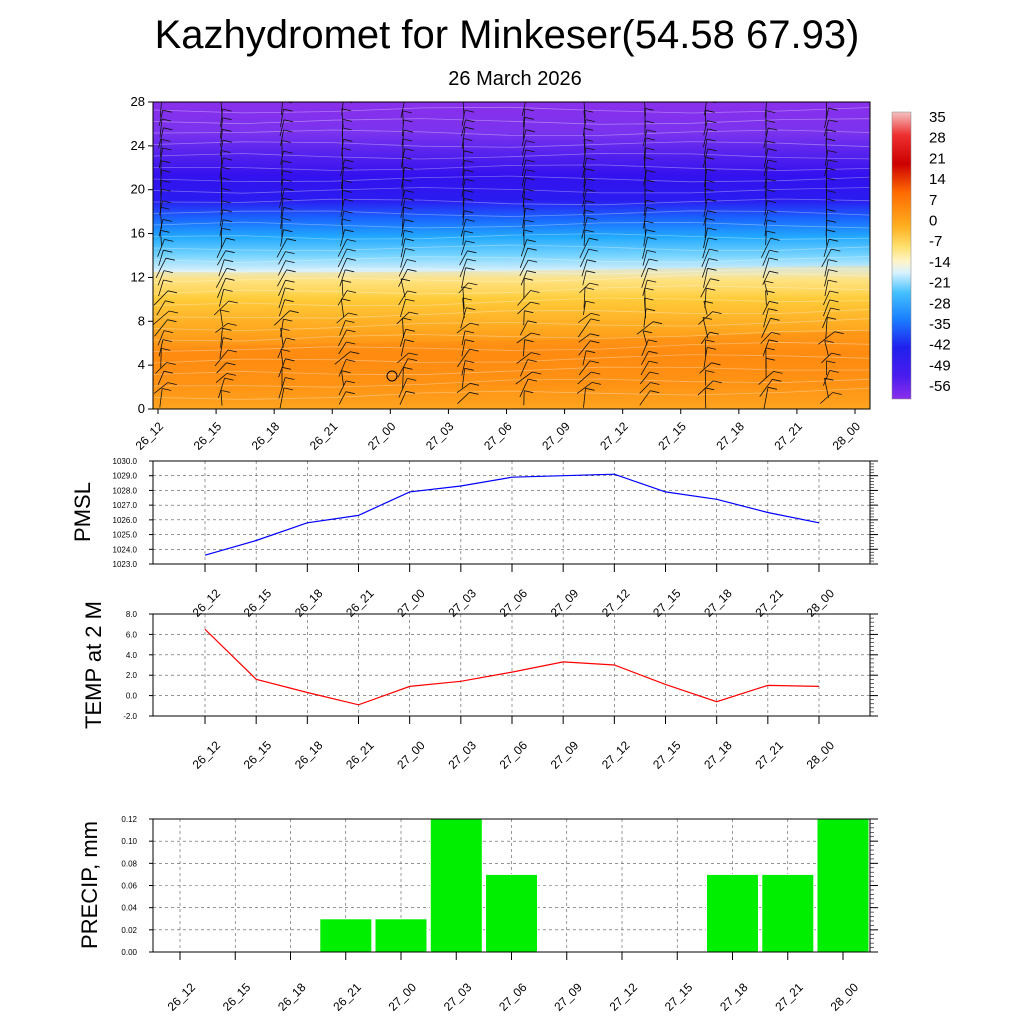 The image size is (1024, 1024). I want to click on x-tick-label: 27_18, so click(718, 755).